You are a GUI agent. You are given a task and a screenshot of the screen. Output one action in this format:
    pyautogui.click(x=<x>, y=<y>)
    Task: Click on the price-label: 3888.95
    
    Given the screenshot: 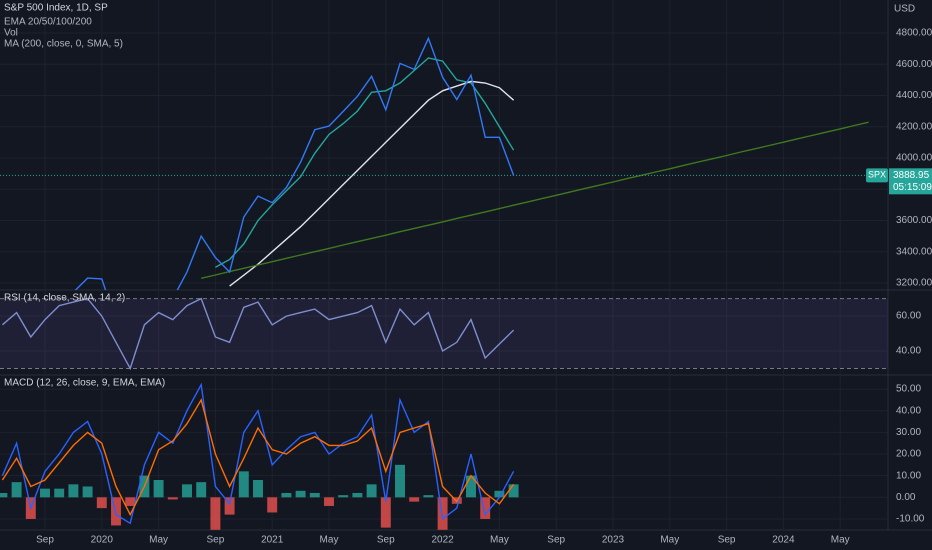 What is the action you would take?
    pyautogui.click(x=911, y=175)
    